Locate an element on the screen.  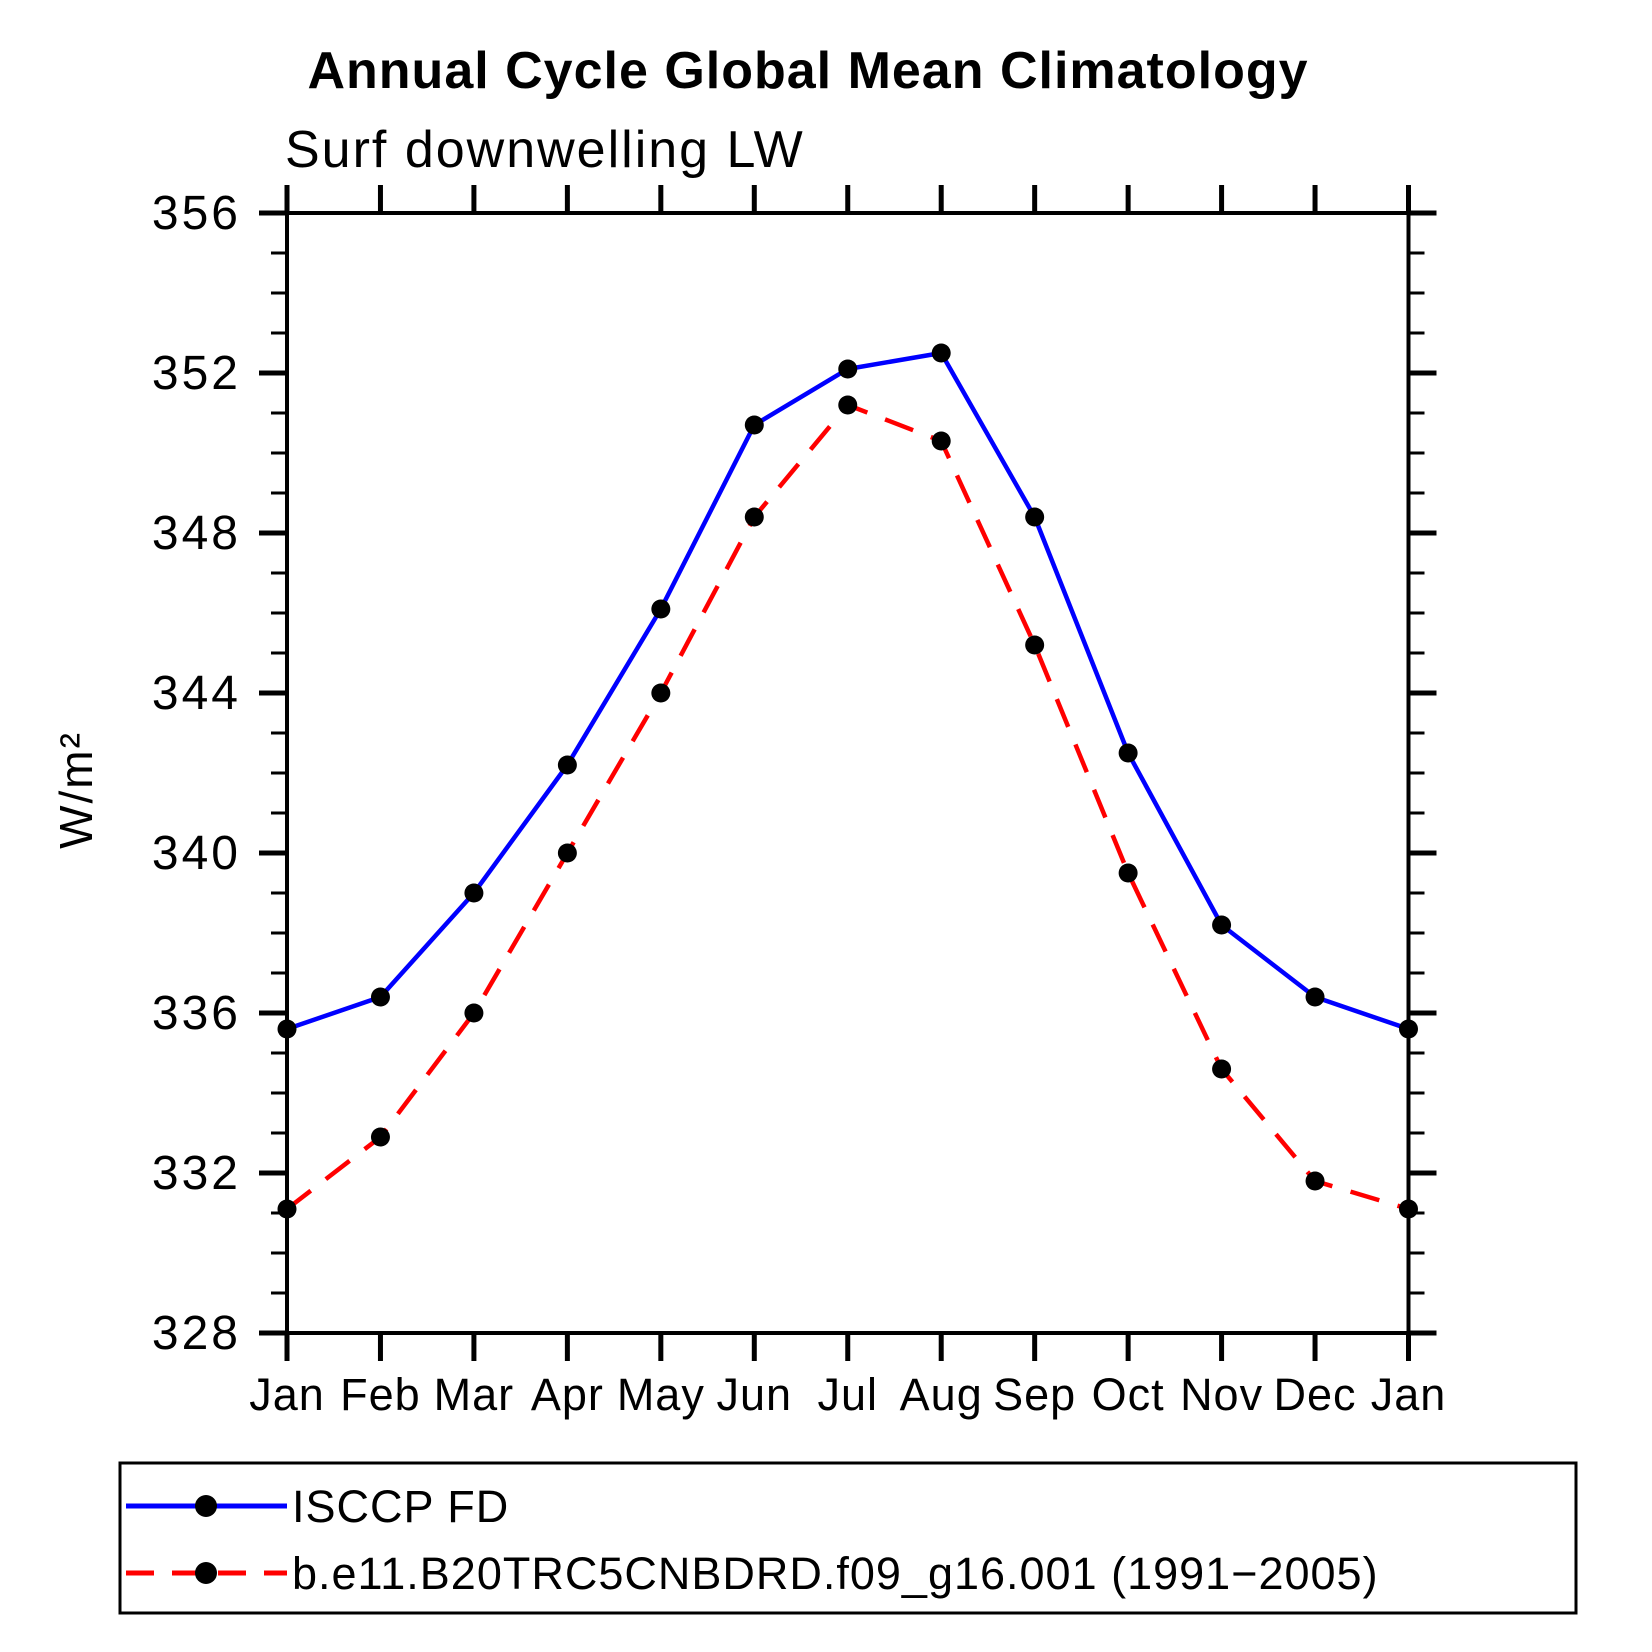
y-axis-label: W/m² is located at coordinates (76, 790).